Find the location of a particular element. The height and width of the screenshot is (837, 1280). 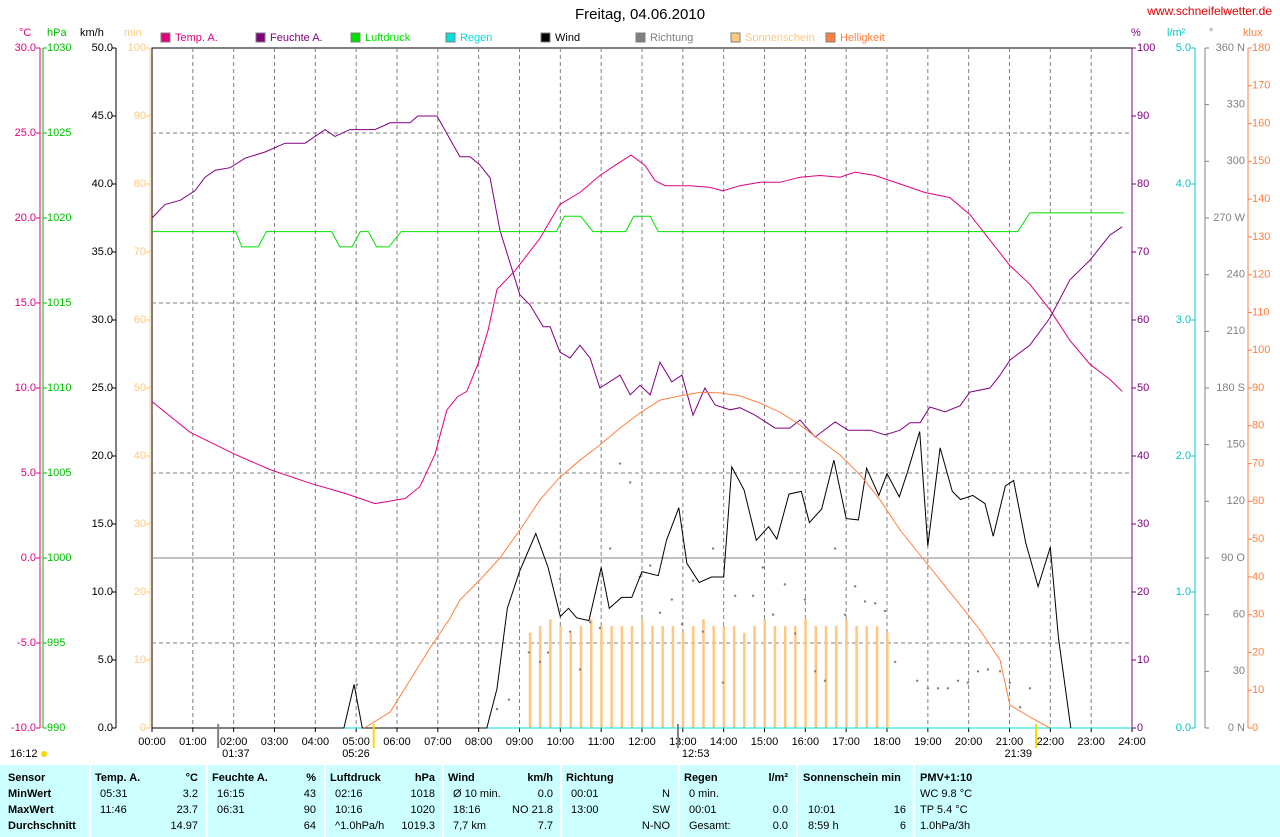

y-tick-label: 2.0 is located at coordinates (1183, 456).